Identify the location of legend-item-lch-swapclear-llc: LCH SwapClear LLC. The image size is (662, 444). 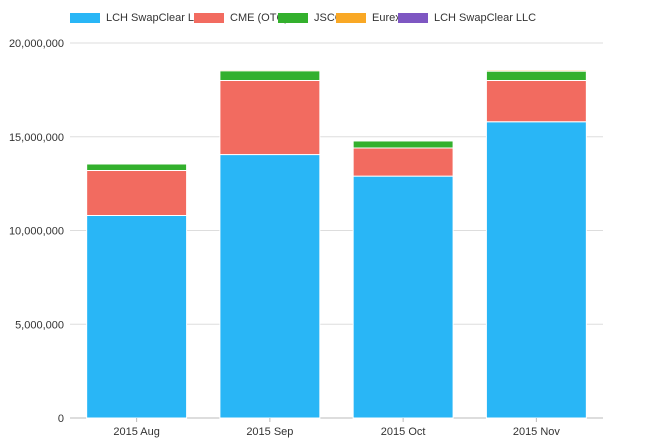
(467, 18).